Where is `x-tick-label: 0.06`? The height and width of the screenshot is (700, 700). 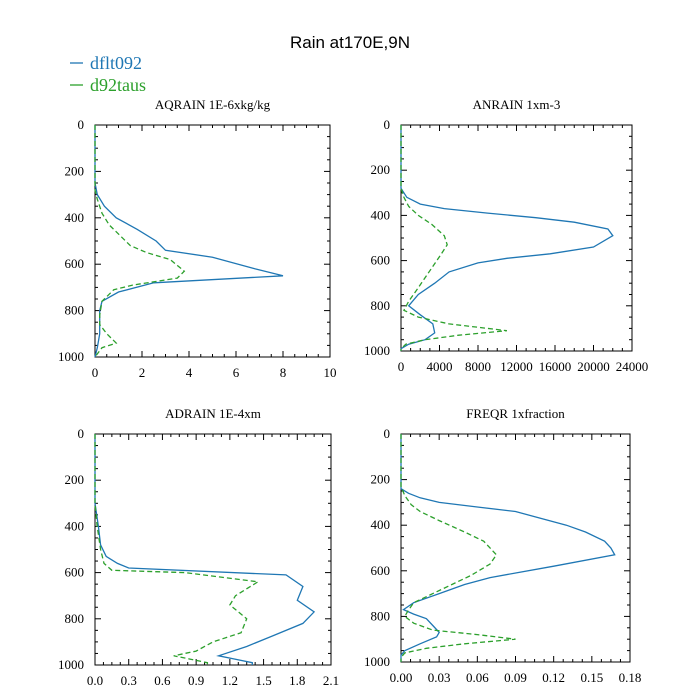 x-tick-label: 0.06 is located at coordinates (477, 677).